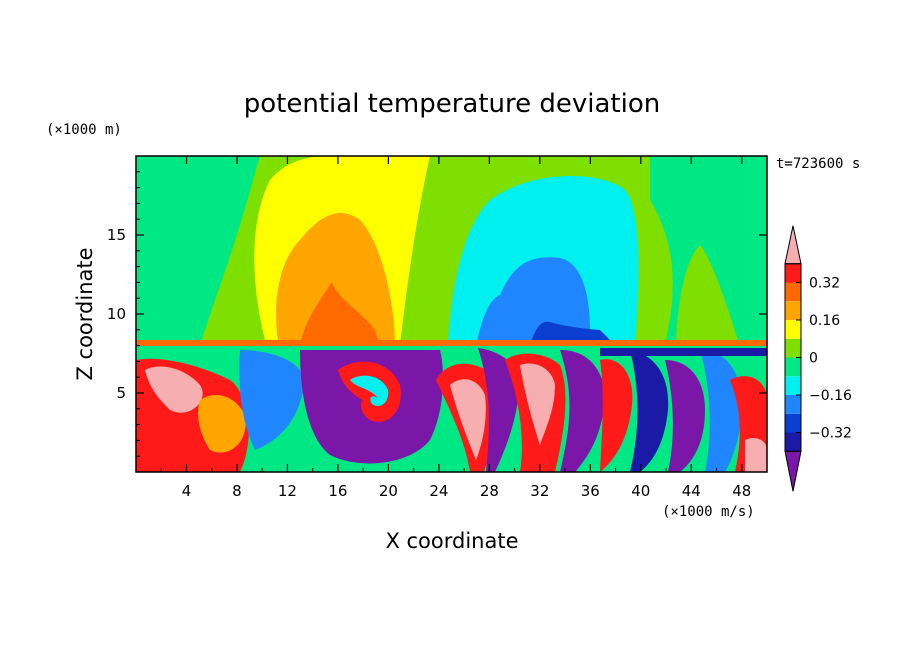 This screenshot has height=654, width=904. Describe the element at coordinates (84, 130) in the screenshot. I see `y-units-label: (×1000 m)` at that location.